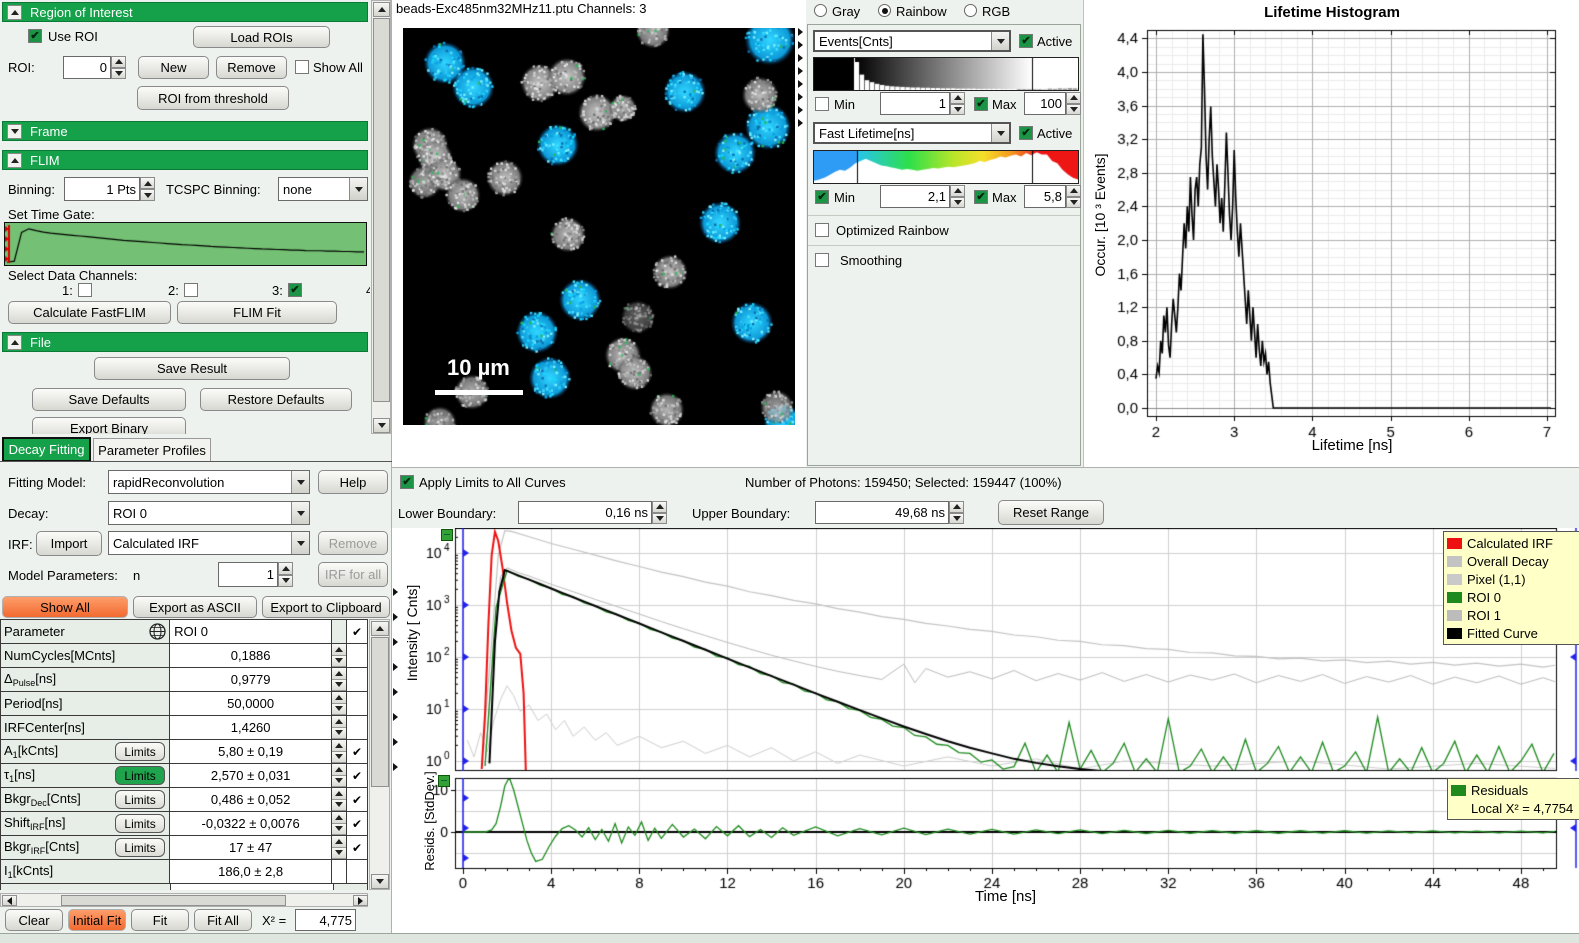 The width and height of the screenshot is (1579, 943). I want to click on lifetime-color-histogram, so click(946, 167).